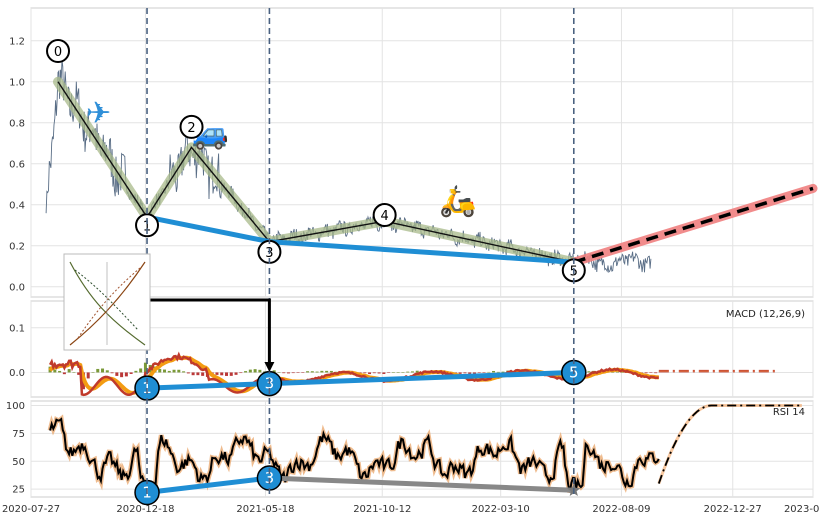 This screenshot has height=520, width=819. What do you see at coordinates (17, 287) in the screenshot?
I see `y-tick-label: 0.0` at bounding box center [17, 287].